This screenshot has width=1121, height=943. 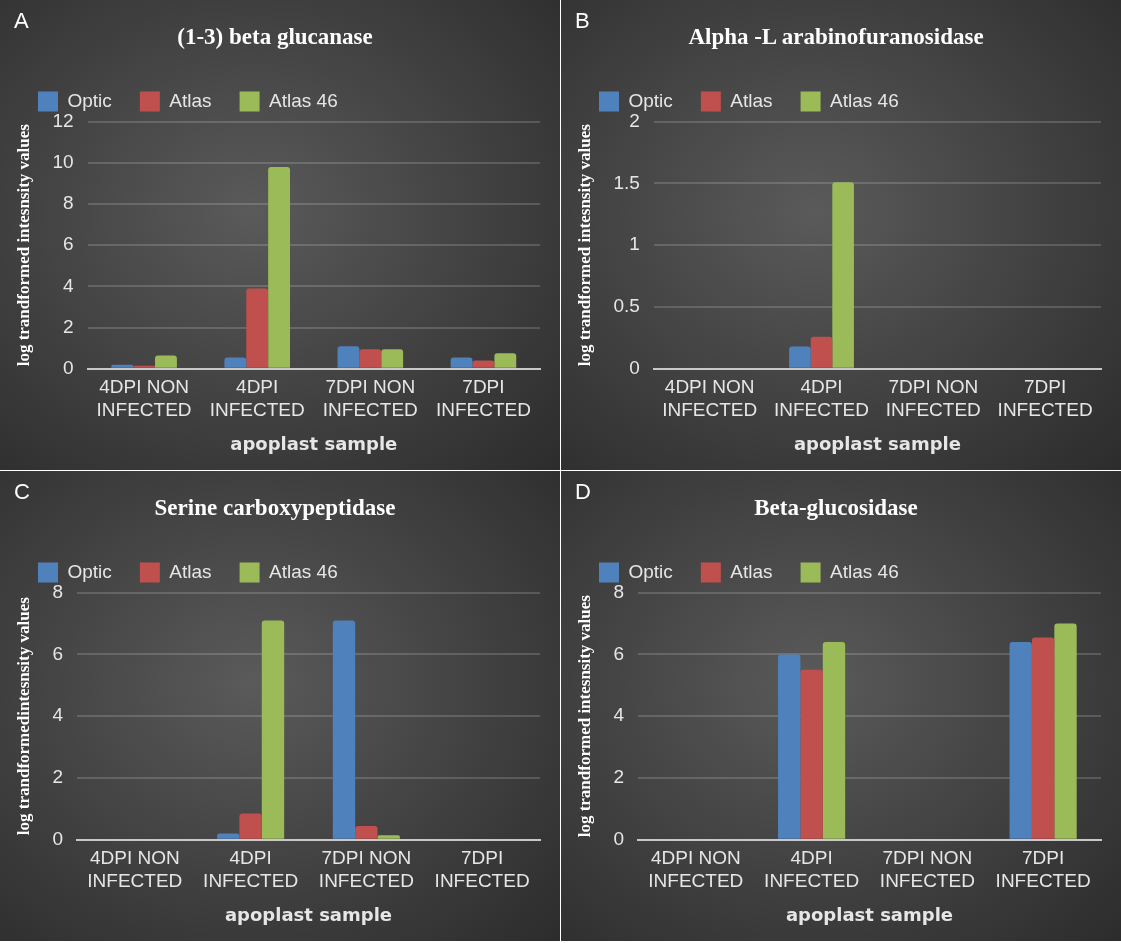 What do you see at coordinates (22, 492) in the screenshot?
I see `text: C` at bounding box center [22, 492].